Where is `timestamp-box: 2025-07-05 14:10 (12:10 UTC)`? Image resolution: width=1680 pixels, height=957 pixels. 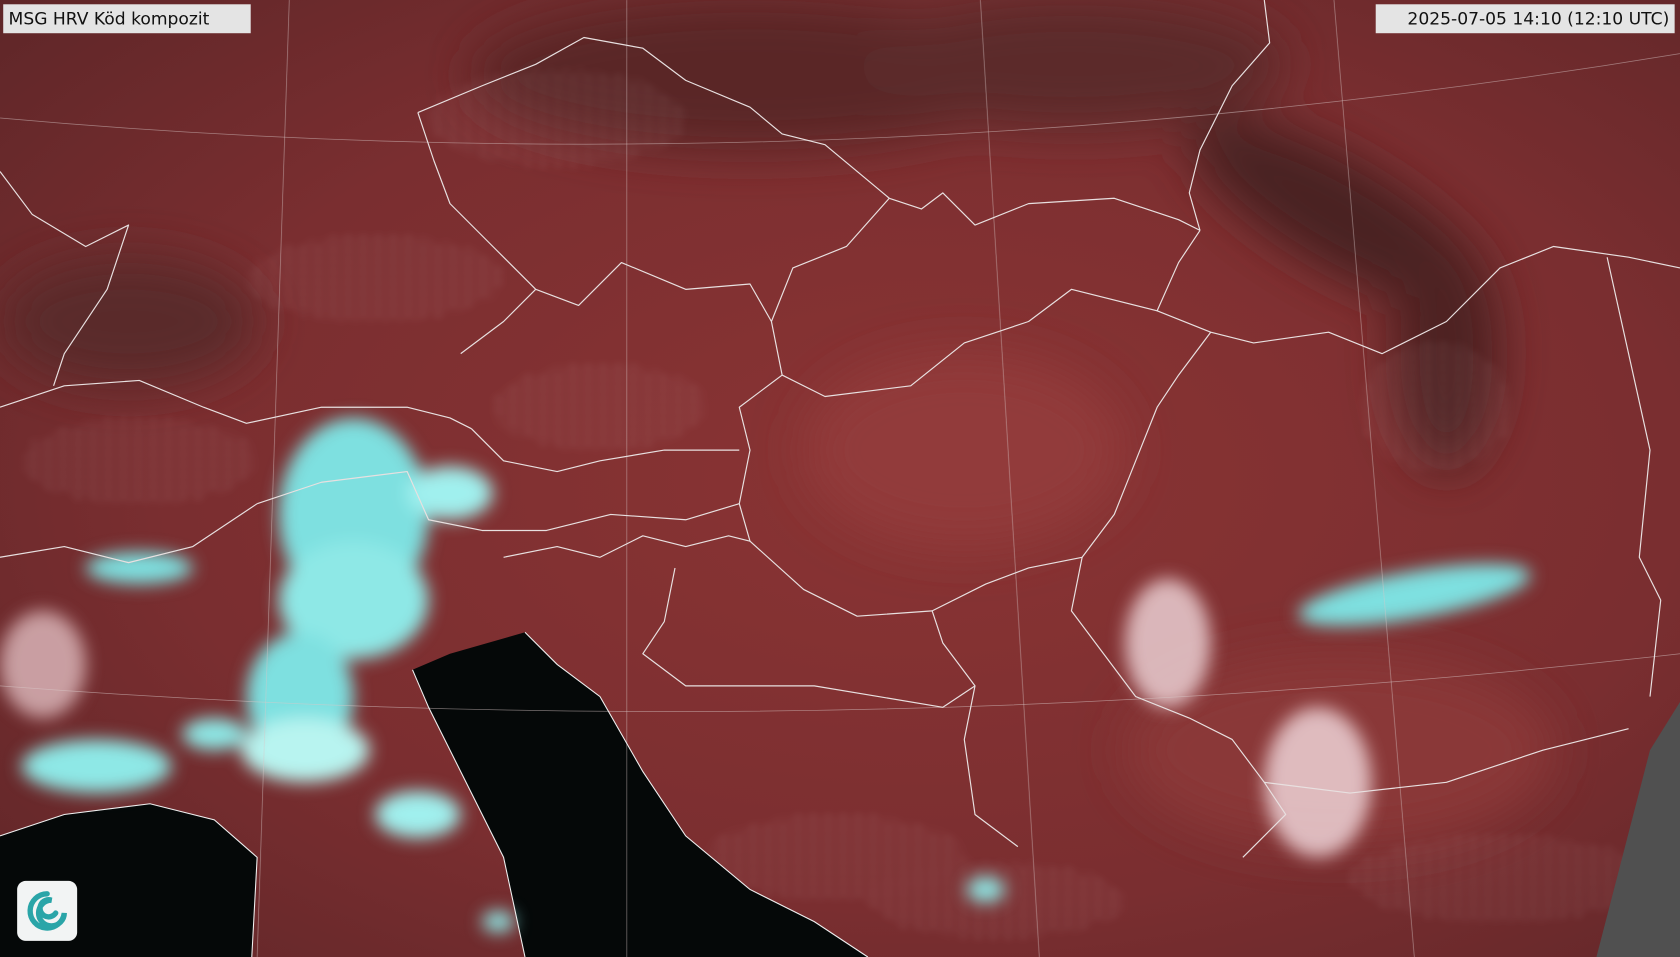
timestamp-box: 2025-07-05 14:10 (12:10 UTC) is located at coordinates (1525, 19).